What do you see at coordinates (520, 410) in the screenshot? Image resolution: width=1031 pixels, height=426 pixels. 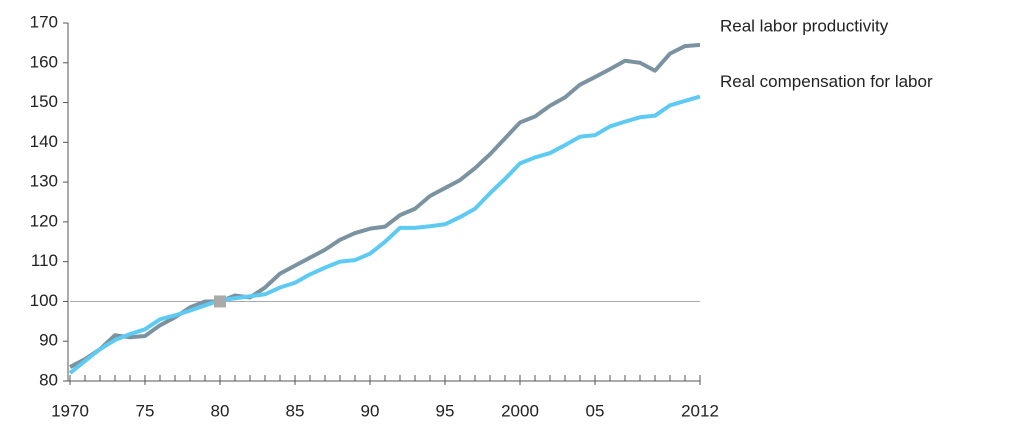 I see `x-tick-label: 2000` at bounding box center [520, 410].